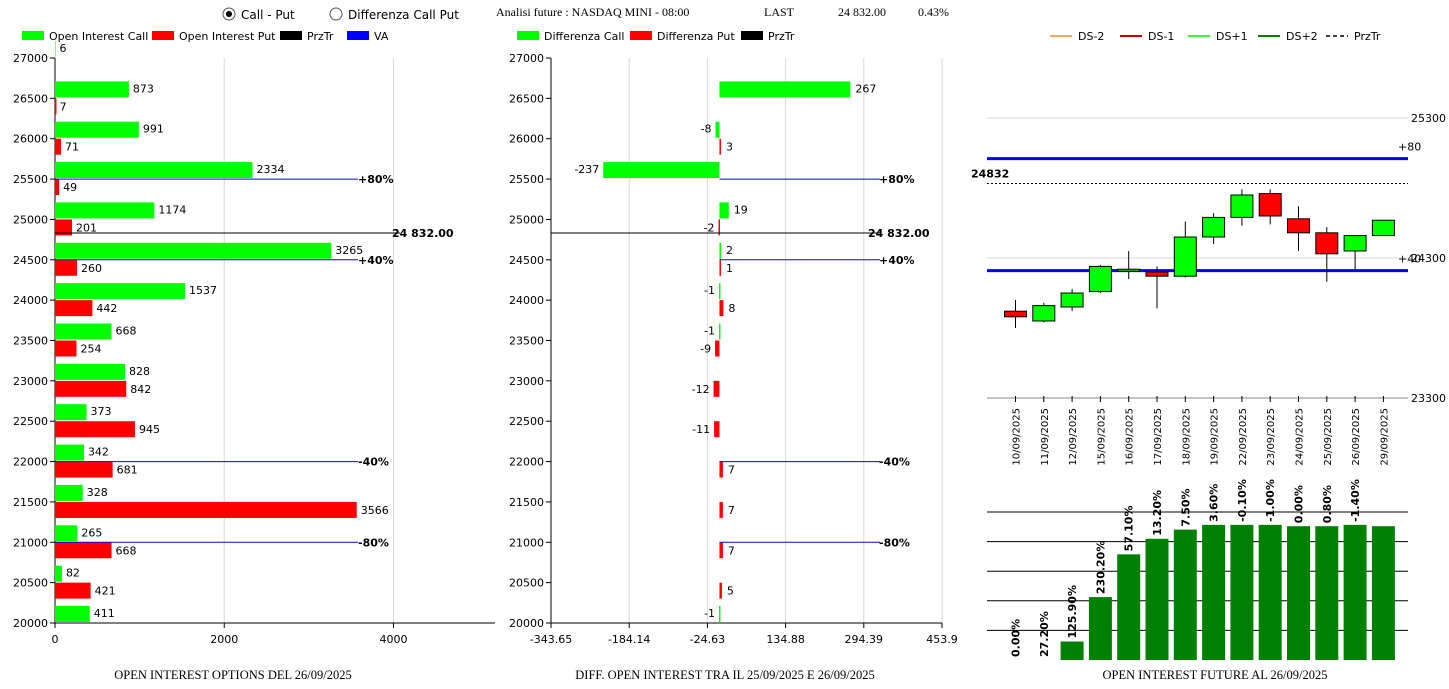 The height and width of the screenshot is (689, 1449). Describe the element at coordinates (373, 462) in the screenshot. I see `va-label: -40%` at that location.